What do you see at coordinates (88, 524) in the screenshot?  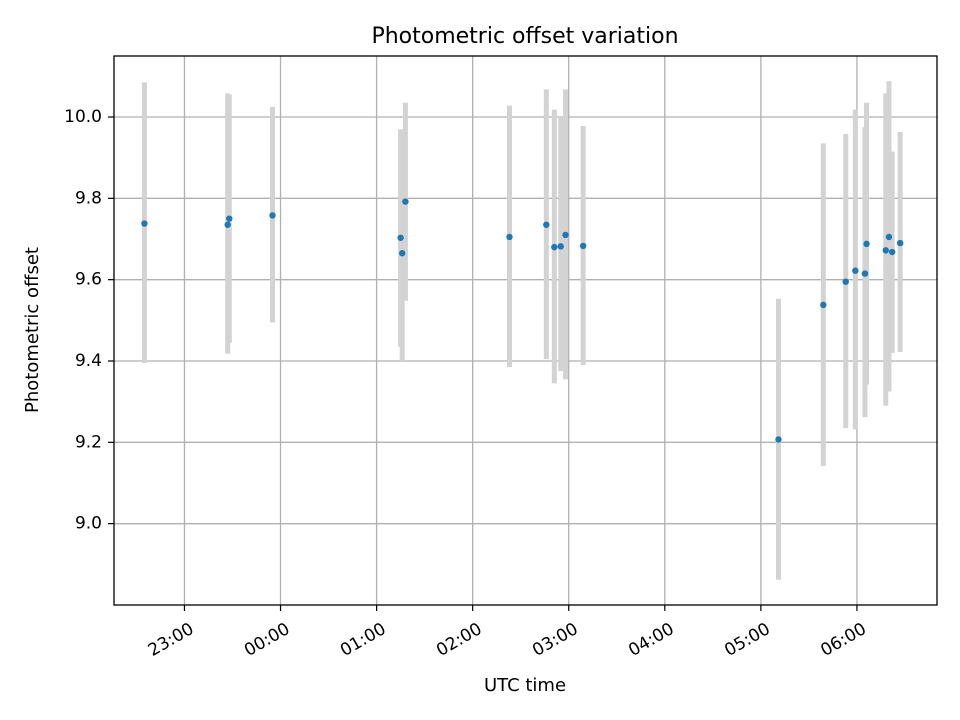 I see `y-tick-label: 9.0` at bounding box center [88, 524].